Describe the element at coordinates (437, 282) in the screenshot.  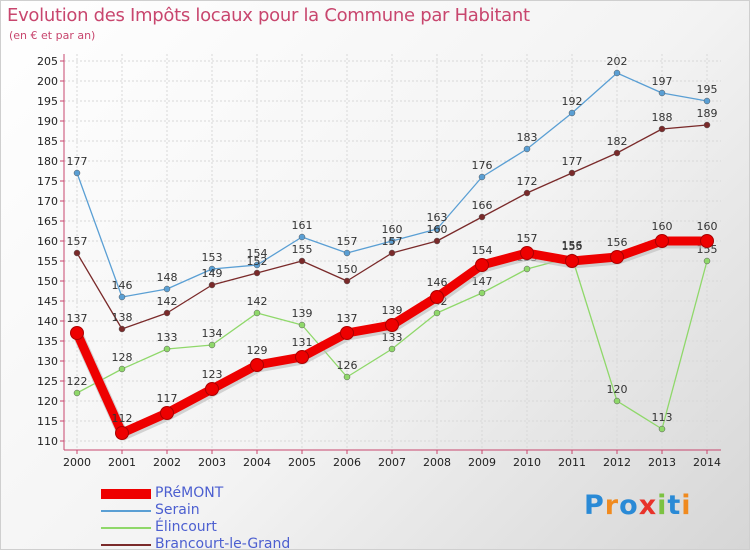
I see `data-label-premont: 146` at that location.